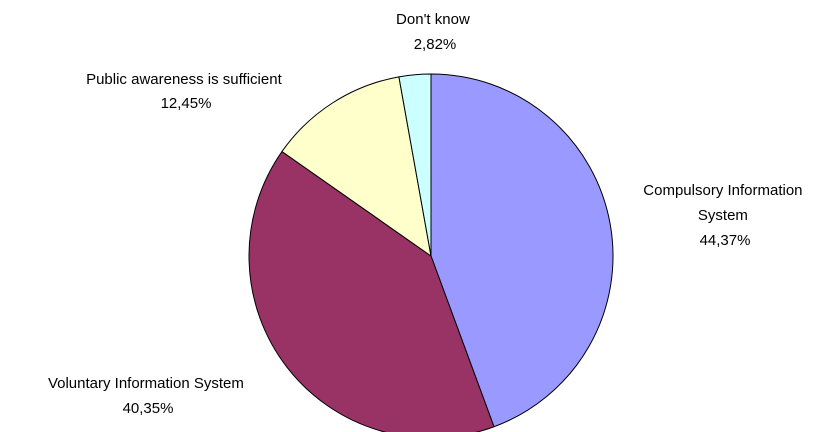 The height and width of the screenshot is (432, 835). Describe the element at coordinates (186, 103) in the screenshot. I see `slice-value-public-awareness: 12,45%` at that location.